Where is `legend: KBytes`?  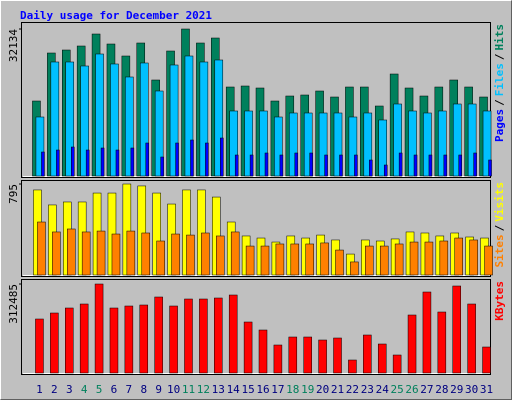 legend: KBytes is located at coordinates (499, 301).